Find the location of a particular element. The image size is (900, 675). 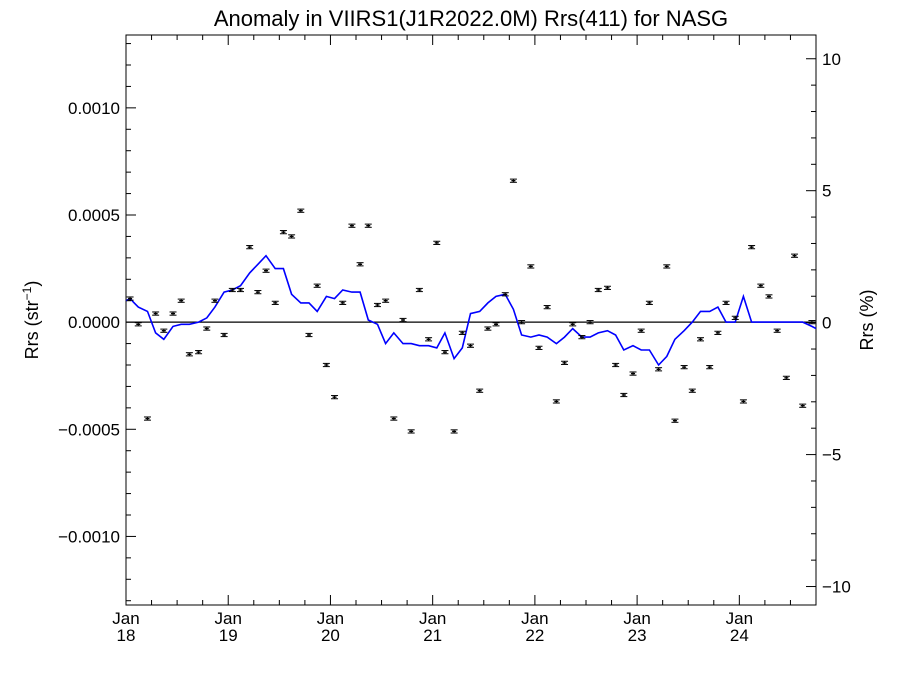

x-tick-year: 24 is located at coordinates (739, 635).